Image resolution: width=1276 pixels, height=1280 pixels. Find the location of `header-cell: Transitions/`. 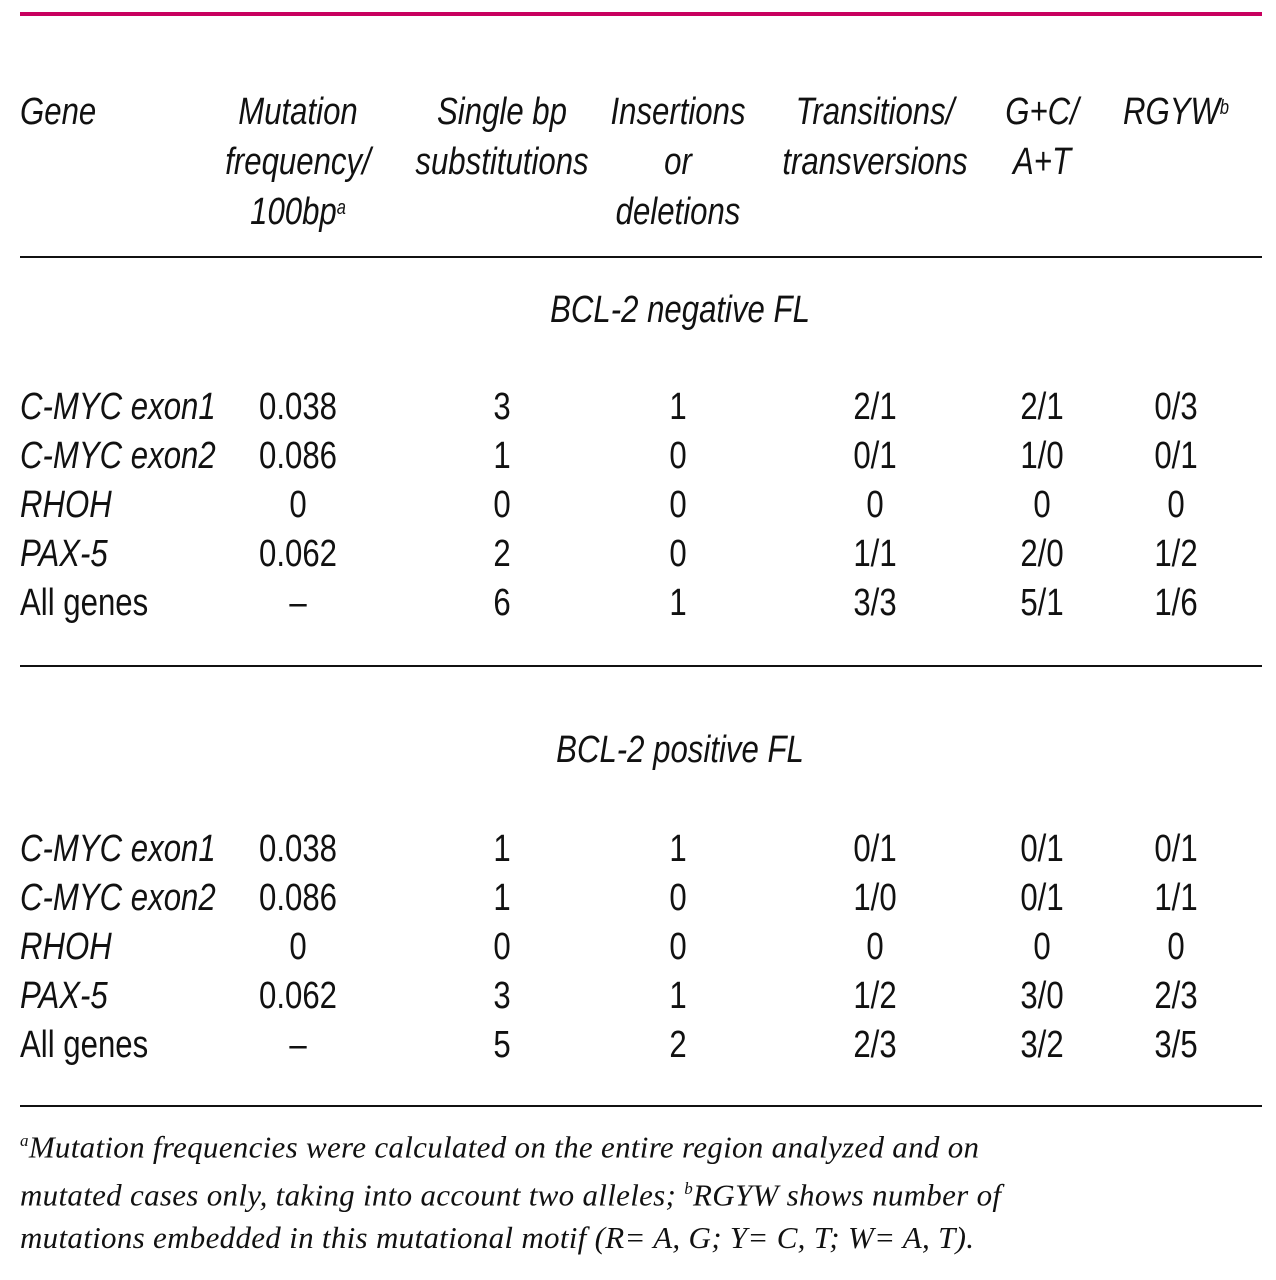

header-cell: Transitions/ is located at coordinates (875, 112).